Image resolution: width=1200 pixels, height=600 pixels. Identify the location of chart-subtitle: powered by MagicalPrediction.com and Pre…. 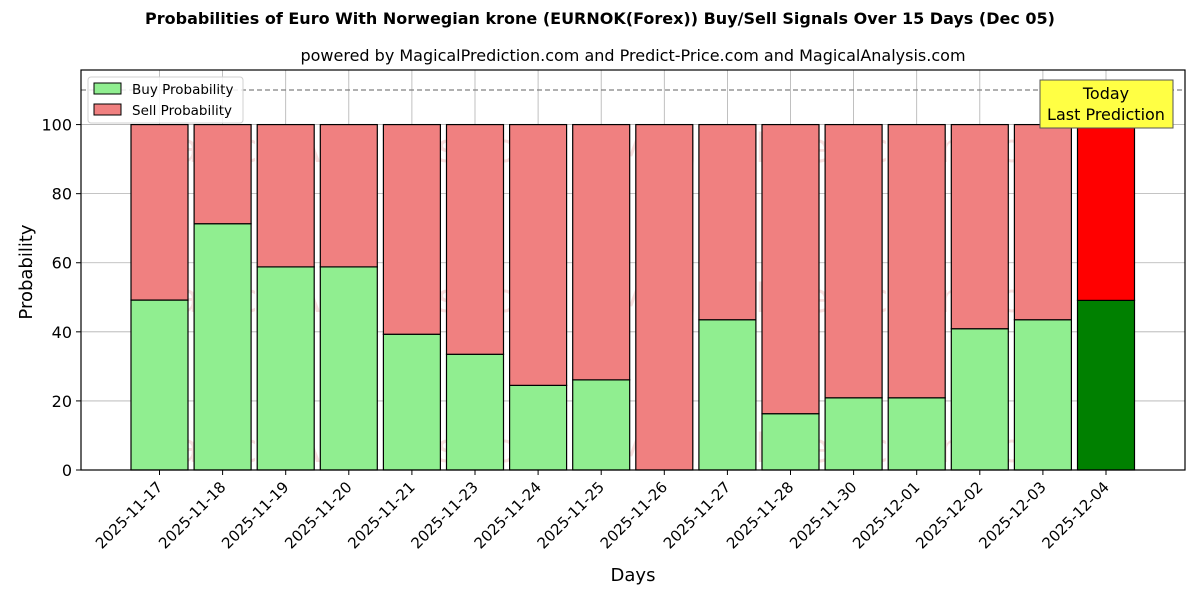
(633, 55).